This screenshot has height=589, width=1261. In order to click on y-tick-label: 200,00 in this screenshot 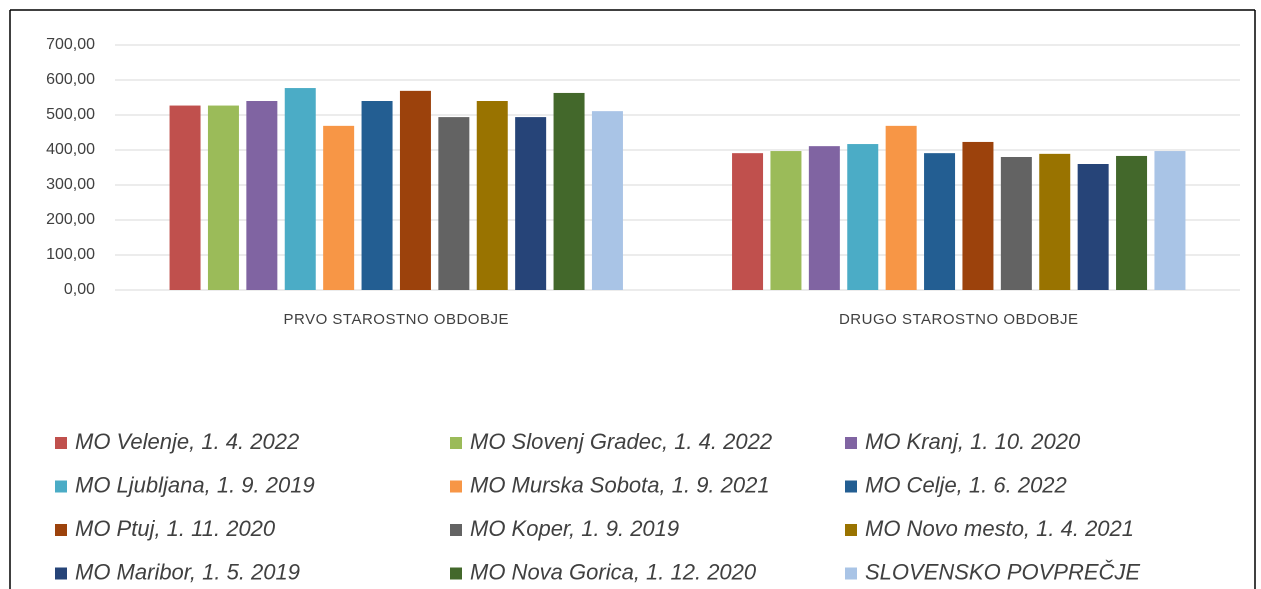, I will do `click(70, 219)`.